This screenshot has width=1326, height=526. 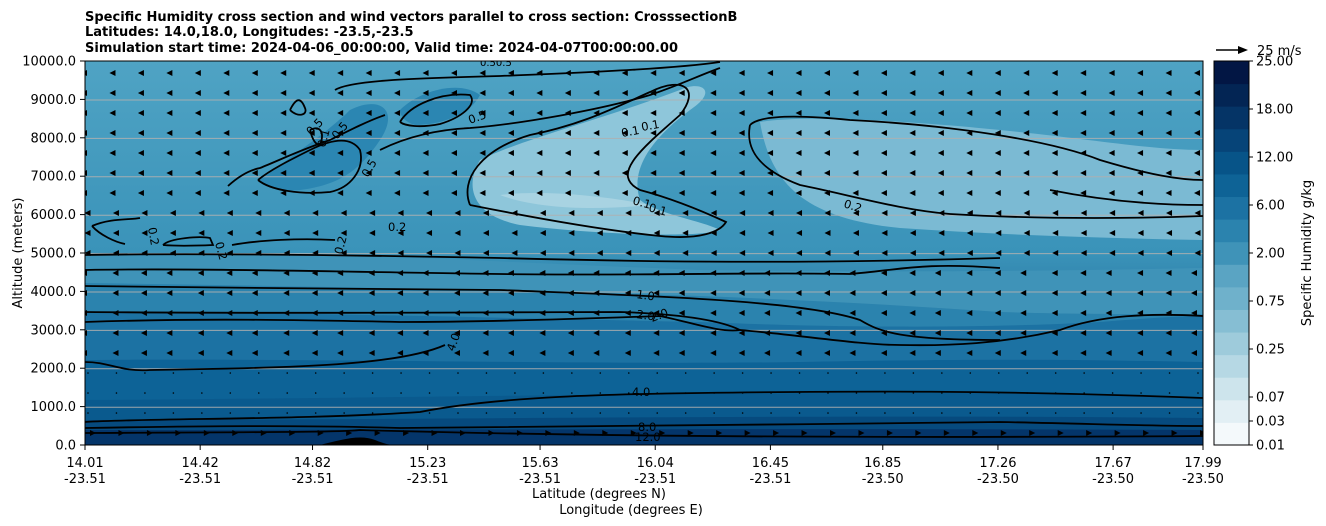 What do you see at coordinates (1274, 158) in the screenshot?
I see `colorbar-tick-label: 12.00` at bounding box center [1274, 158].